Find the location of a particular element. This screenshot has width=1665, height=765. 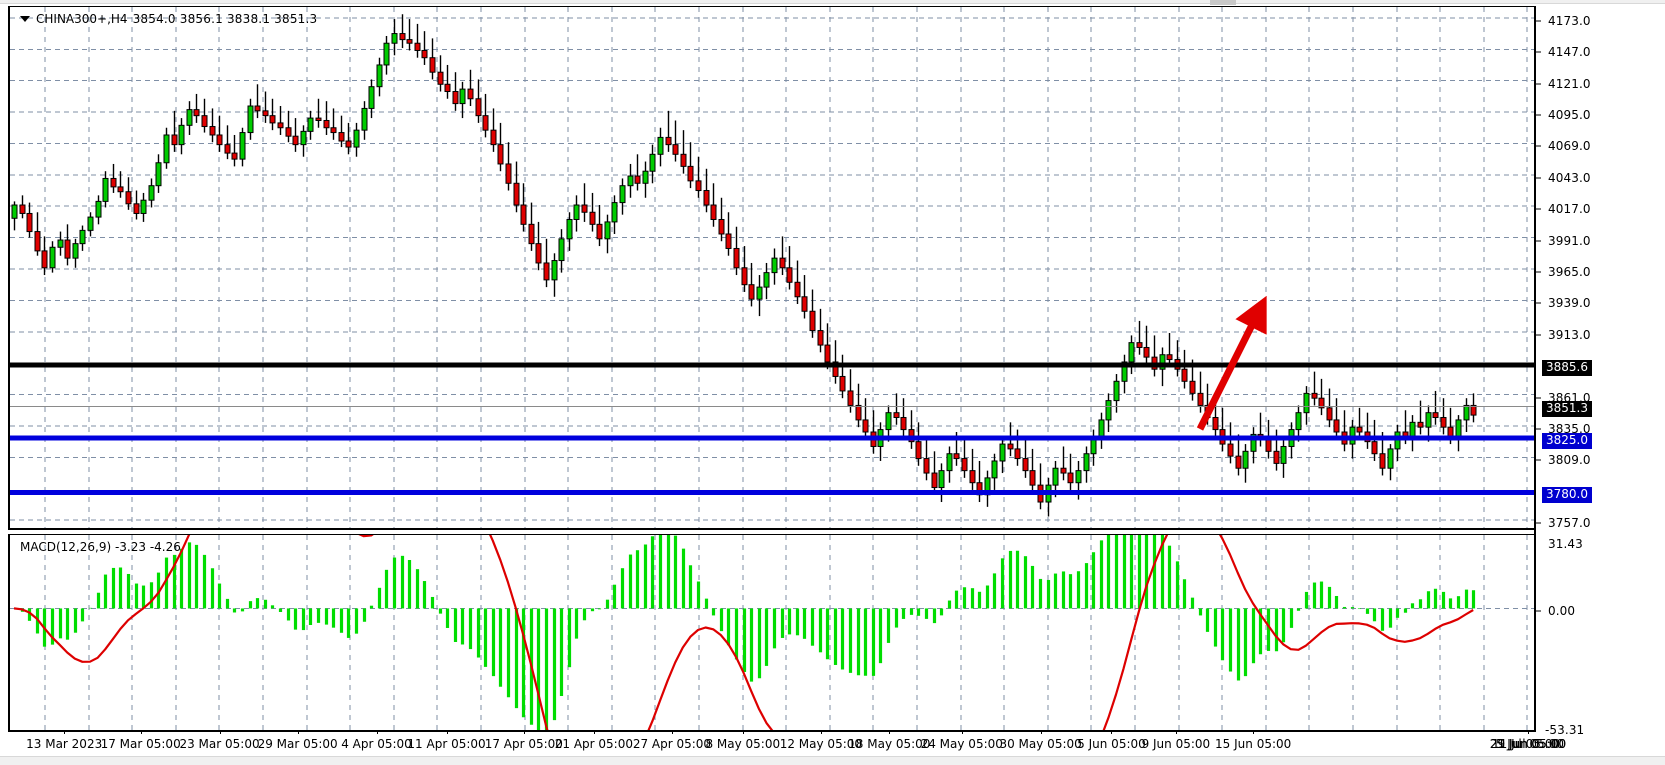

time-axis-label: 24 May 05:00 is located at coordinates (961, 744).